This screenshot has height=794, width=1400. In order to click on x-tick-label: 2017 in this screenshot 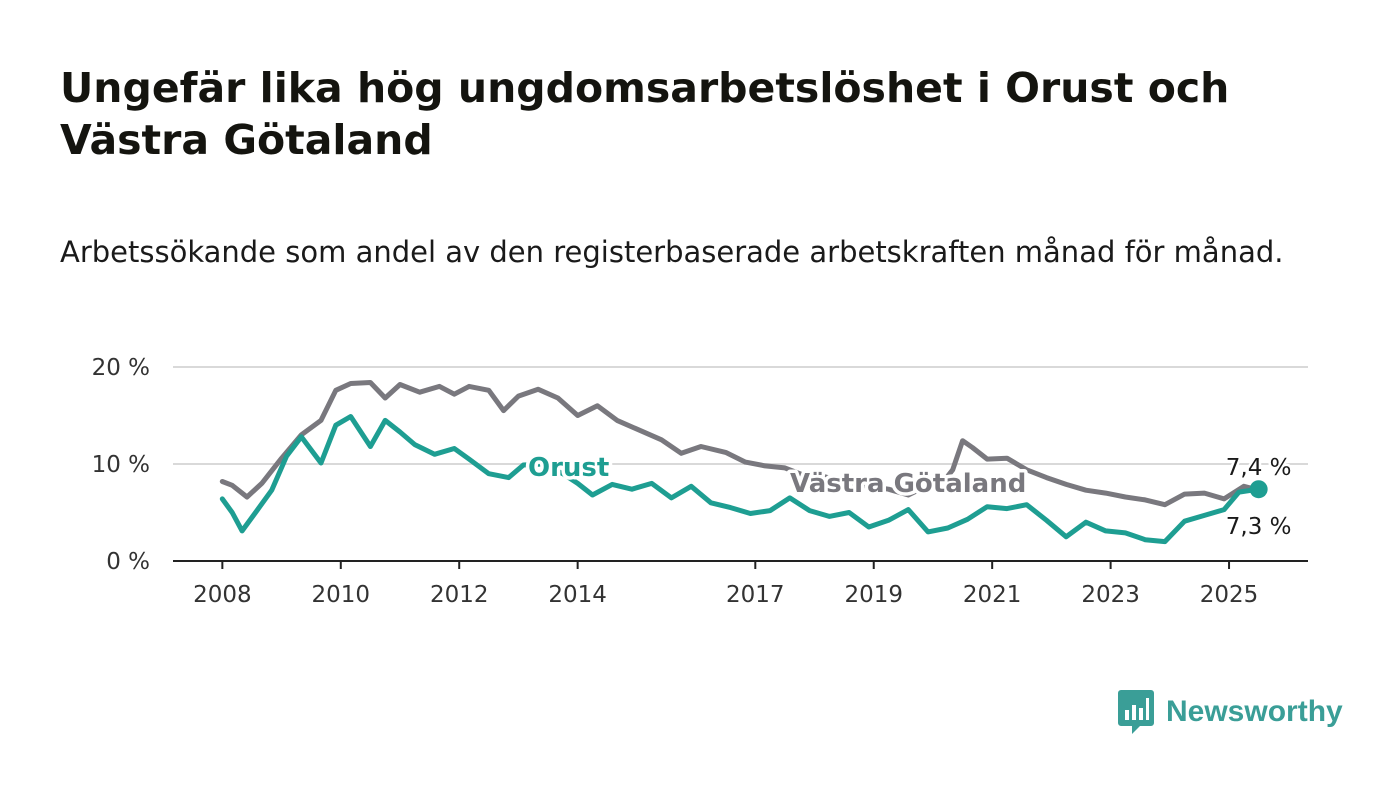, I will do `click(755, 595)`.